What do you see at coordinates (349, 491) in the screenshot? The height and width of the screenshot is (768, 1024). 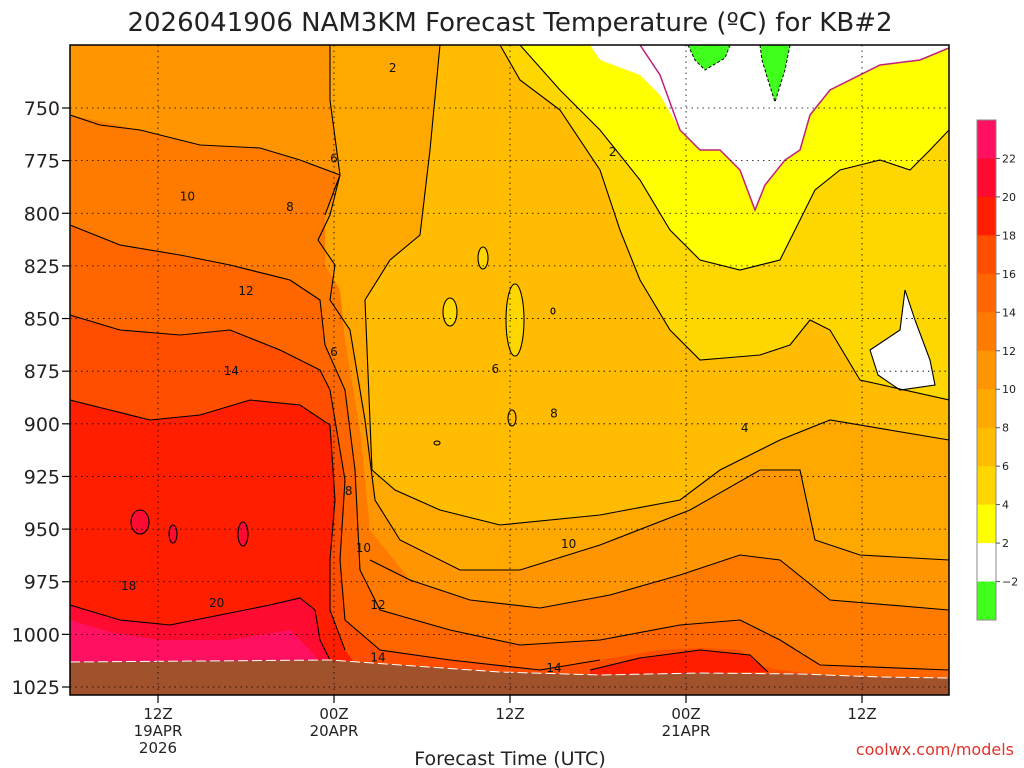 I see `contour-label: 8` at bounding box center [349, 491].